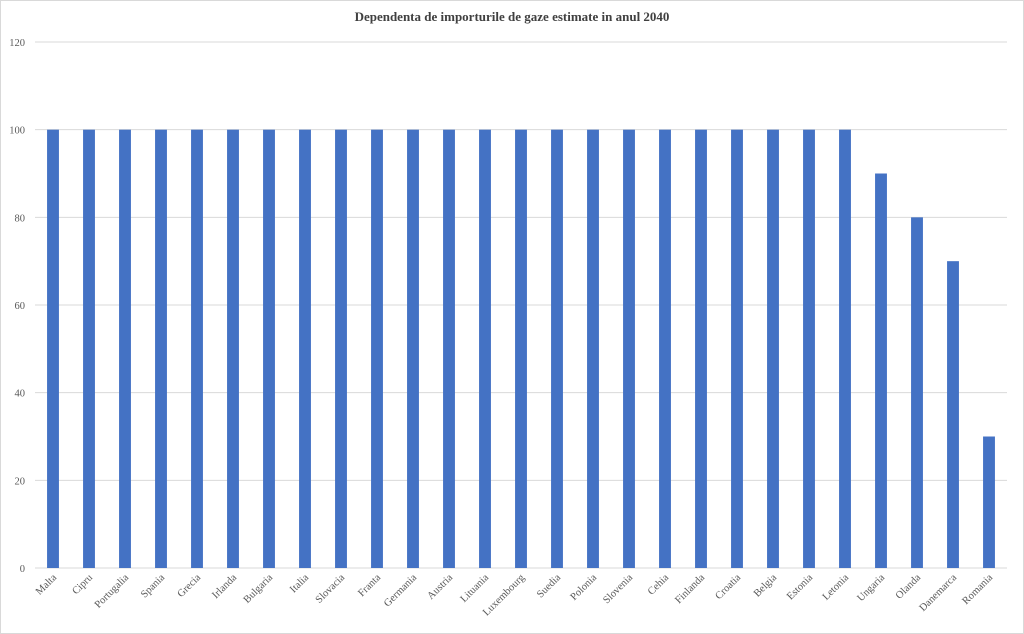  Describe the element at coordinates (881, 370) in the screenshot. I see `bar-ungaria` at that location.